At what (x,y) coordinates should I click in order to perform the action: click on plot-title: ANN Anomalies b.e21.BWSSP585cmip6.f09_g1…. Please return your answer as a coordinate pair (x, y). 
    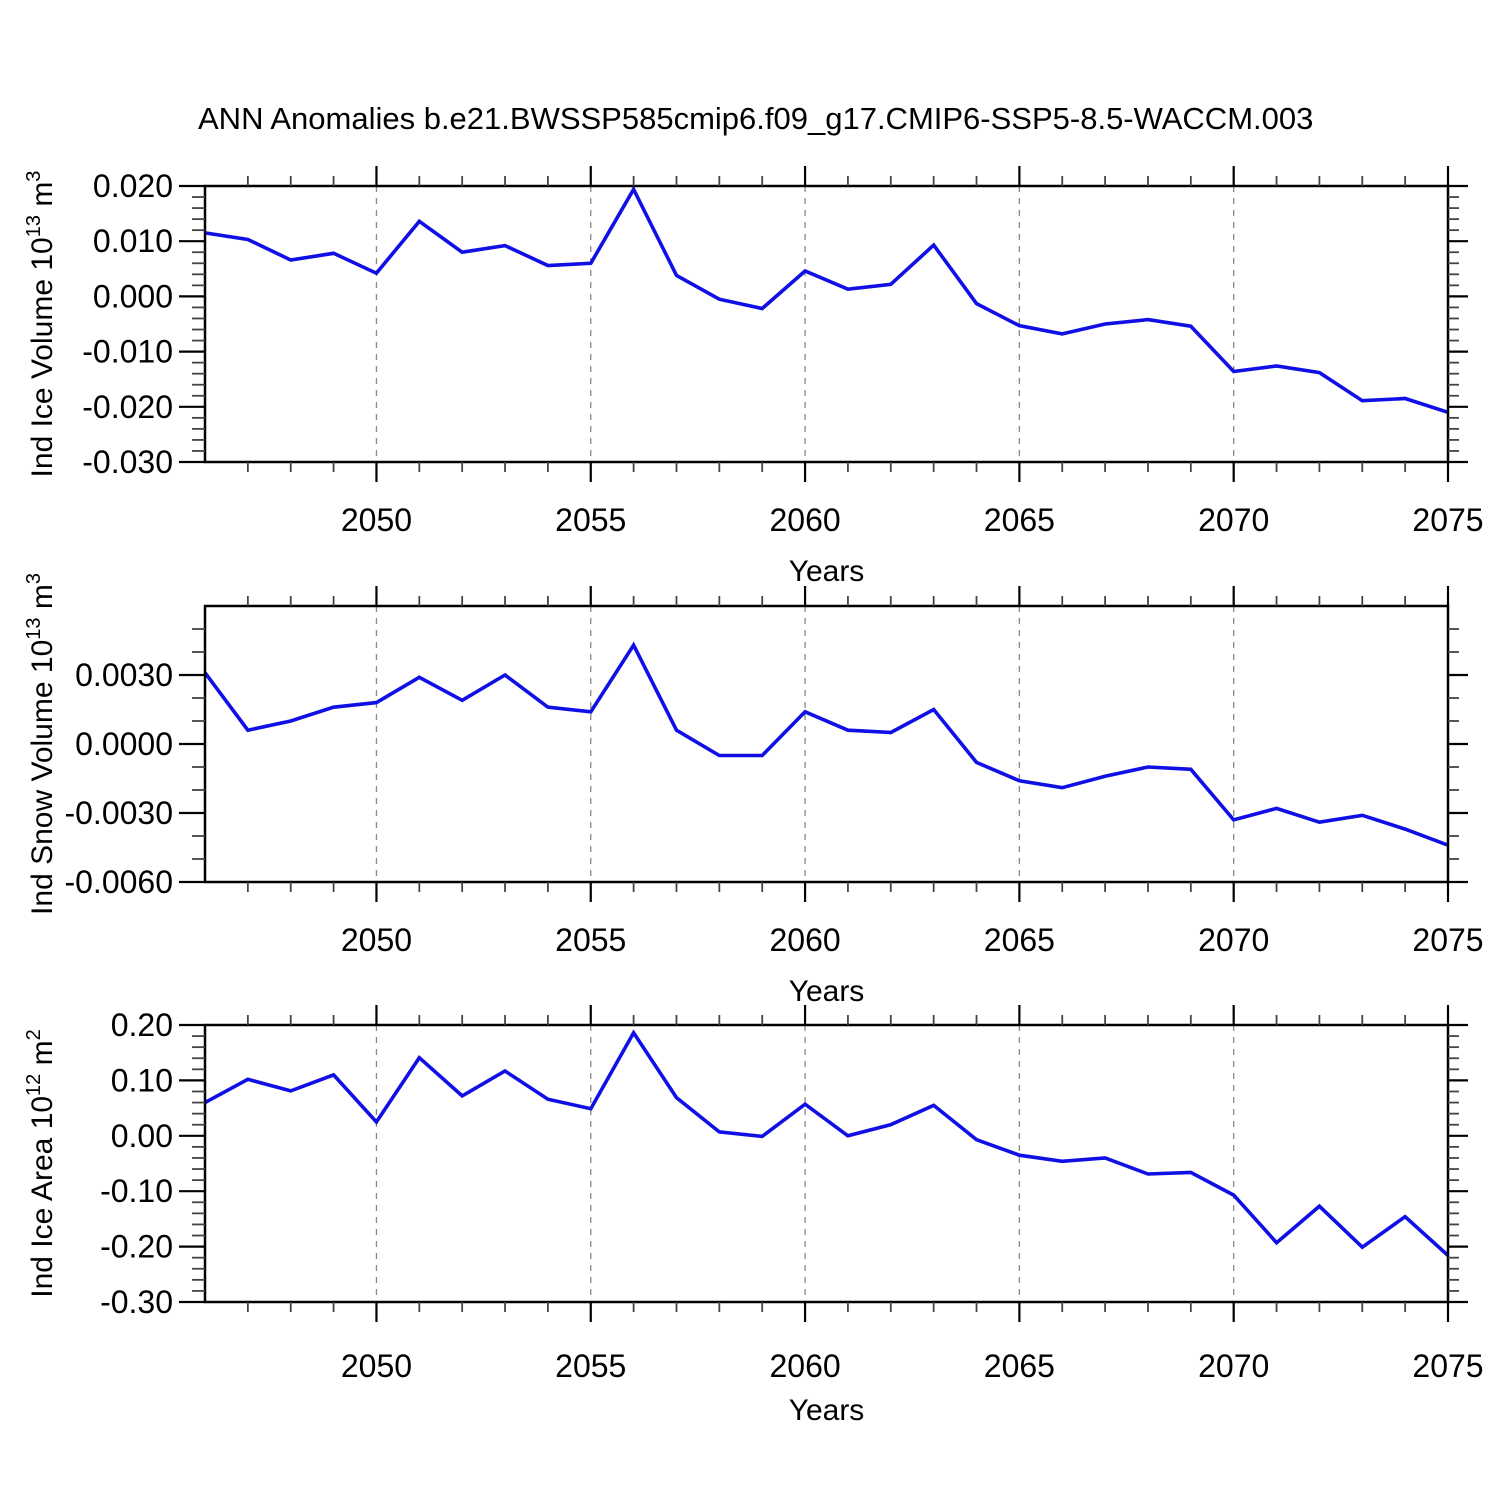
    Looking at the image, I should click on (756, 118).